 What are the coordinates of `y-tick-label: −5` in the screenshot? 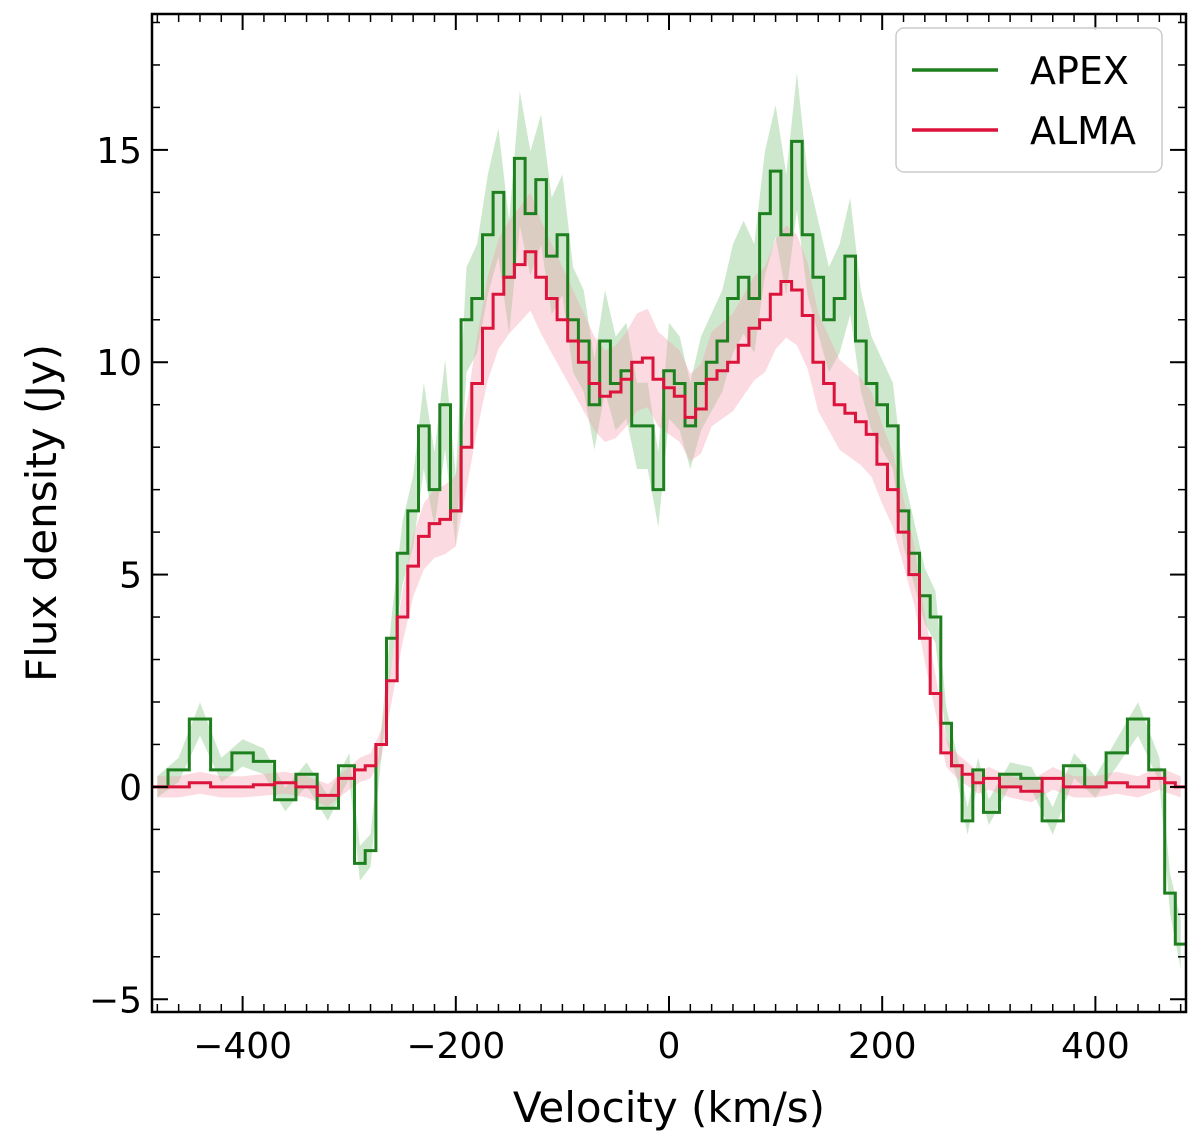 It's located at (115, 1000).